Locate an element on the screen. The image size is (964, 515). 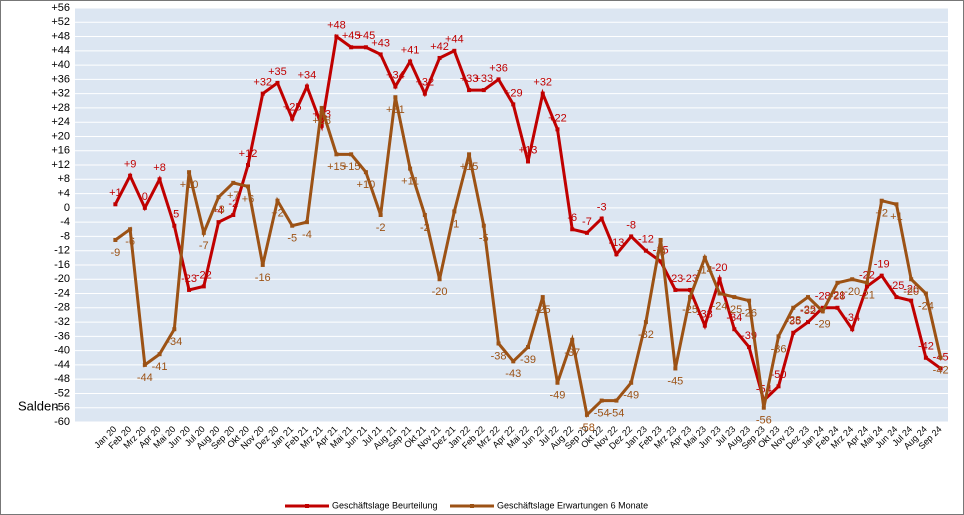
data-label: -4 is located at coordinates (219, 211).